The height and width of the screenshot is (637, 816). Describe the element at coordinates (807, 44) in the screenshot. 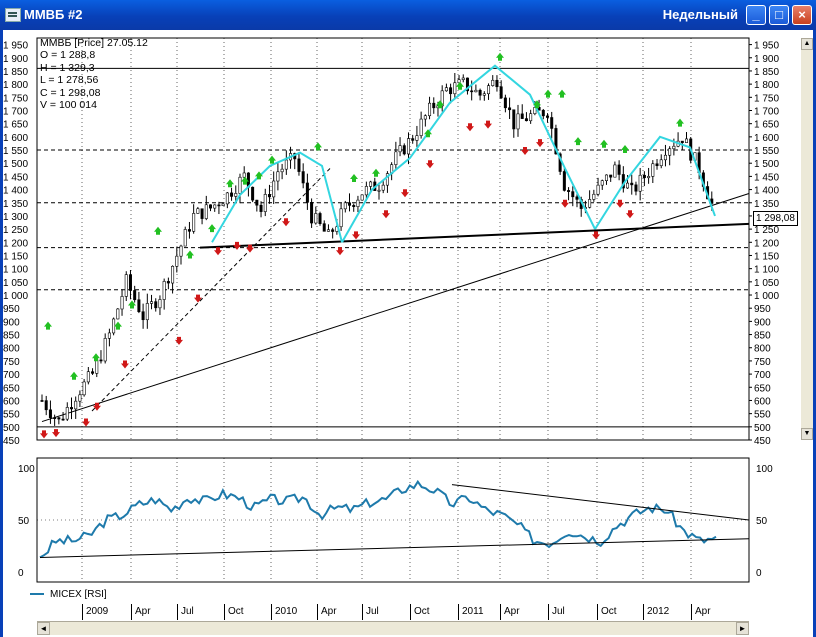

I see `scroll-up-icon: ▲` at that location.